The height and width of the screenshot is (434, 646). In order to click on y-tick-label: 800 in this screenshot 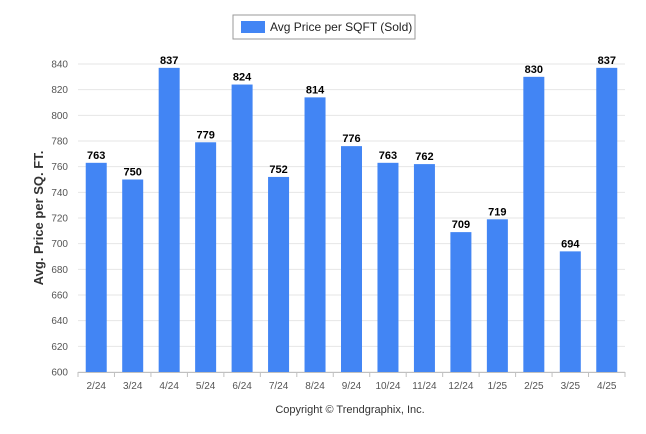, I will do `click(59, 116)`.